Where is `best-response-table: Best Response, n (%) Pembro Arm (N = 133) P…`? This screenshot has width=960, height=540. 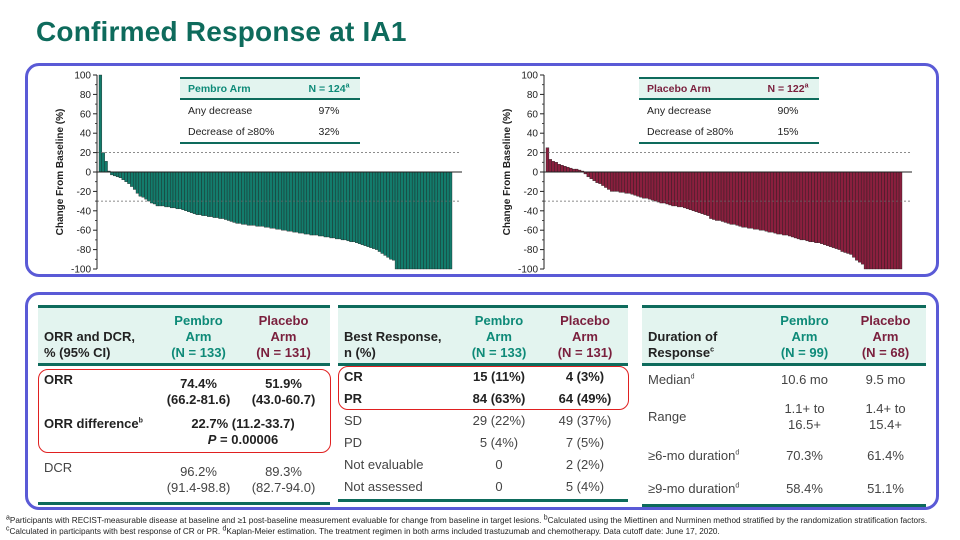 best-response-table: Best Response, n (%) Pembro Arm (N = 133) P… is located at coordinates (483, 403).